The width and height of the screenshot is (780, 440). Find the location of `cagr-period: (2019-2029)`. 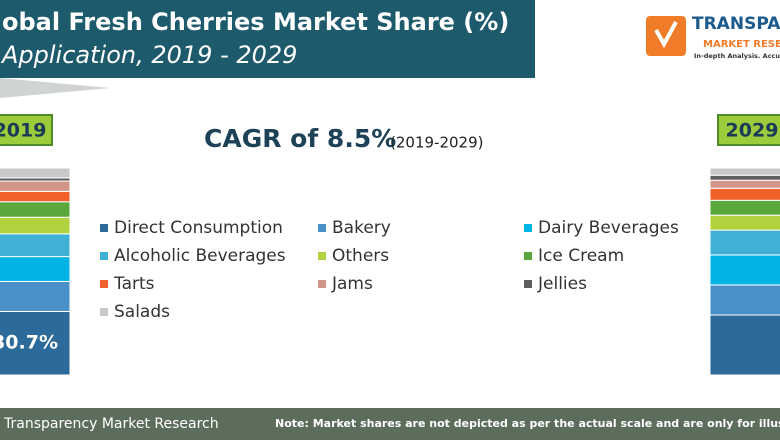

cagr-period: (2019-2029) is located at coordinates (436, 143).